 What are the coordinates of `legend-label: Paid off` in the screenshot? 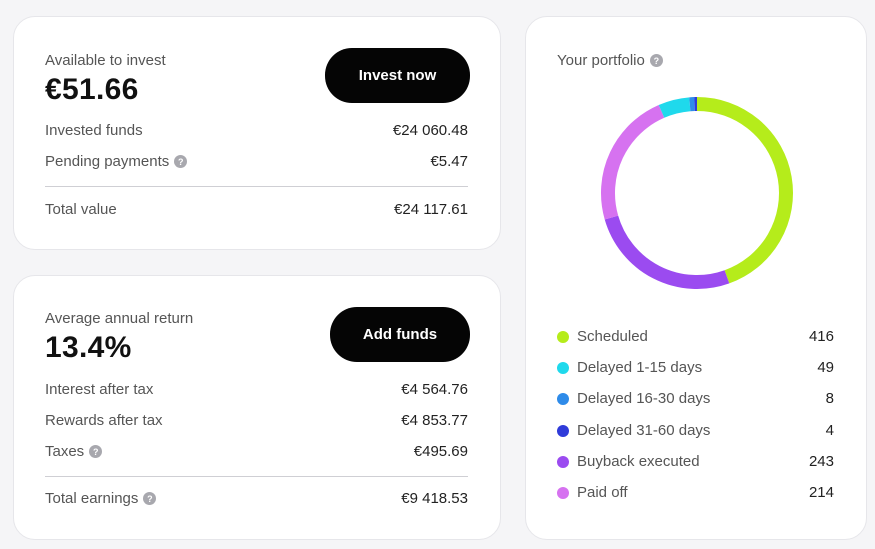 It's located at (602, 492).